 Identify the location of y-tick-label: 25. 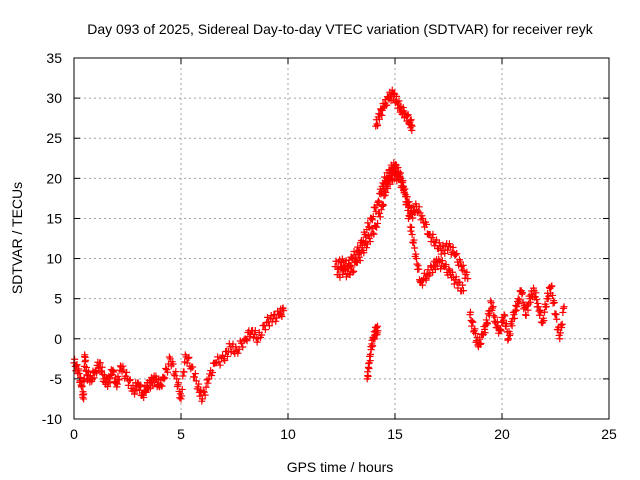
(54, 138).